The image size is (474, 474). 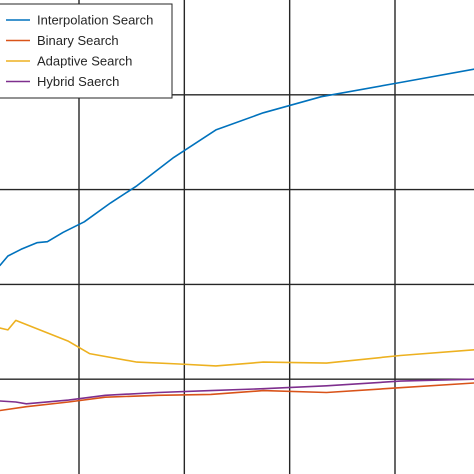 What do you see at coordinates (237, 343) in the screenshot?
I see `series-line-adaptive-search` at bounding box center [237, 343].